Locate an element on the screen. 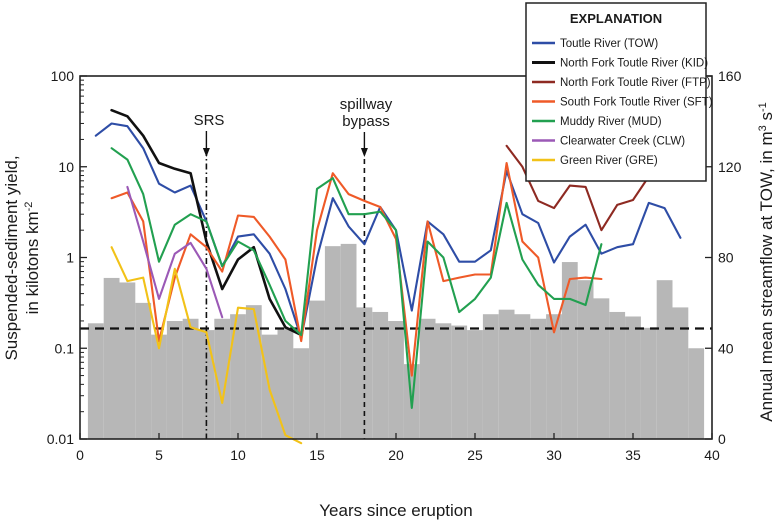 This screenshot has height=523, width=780. y2-axis-label-sup1: 3 is located at coordinates (763, 128).